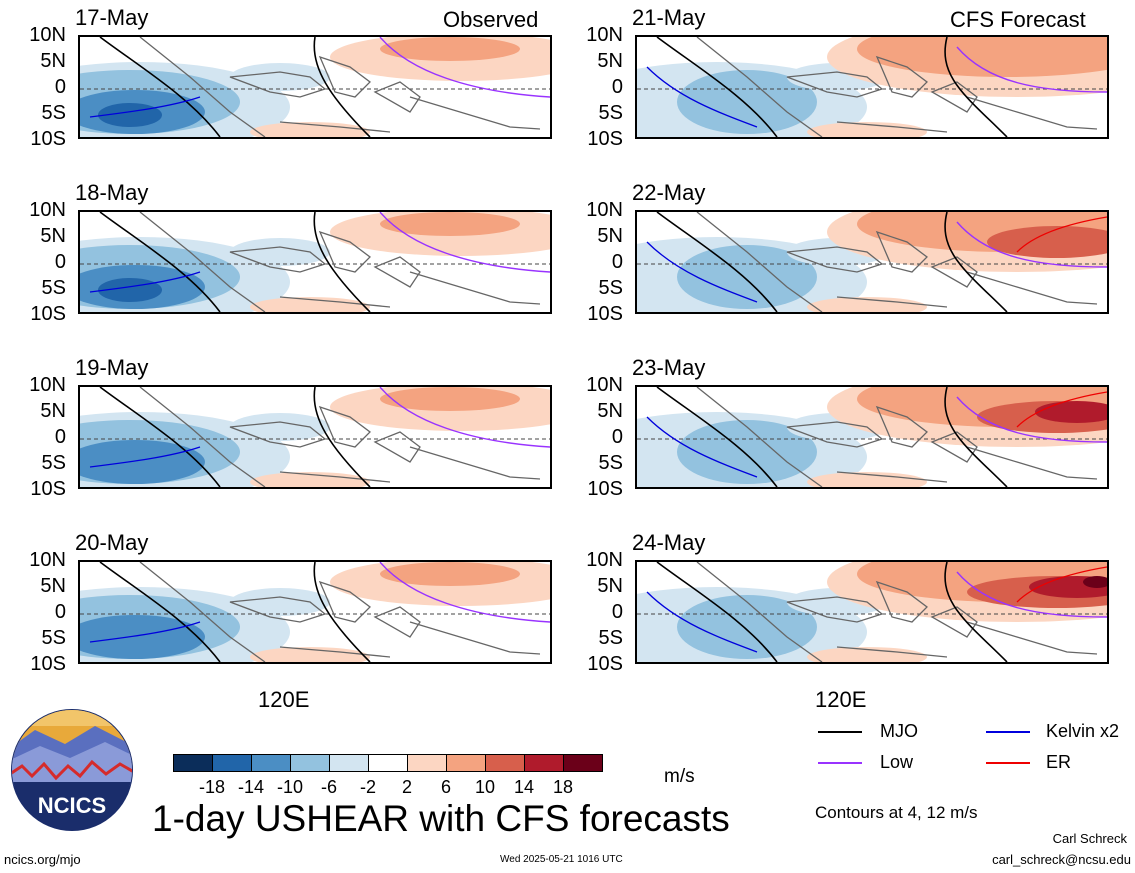 The image size is (1135, 873). I want to click on colorbar-tick-label: -14, so click(250, 787).